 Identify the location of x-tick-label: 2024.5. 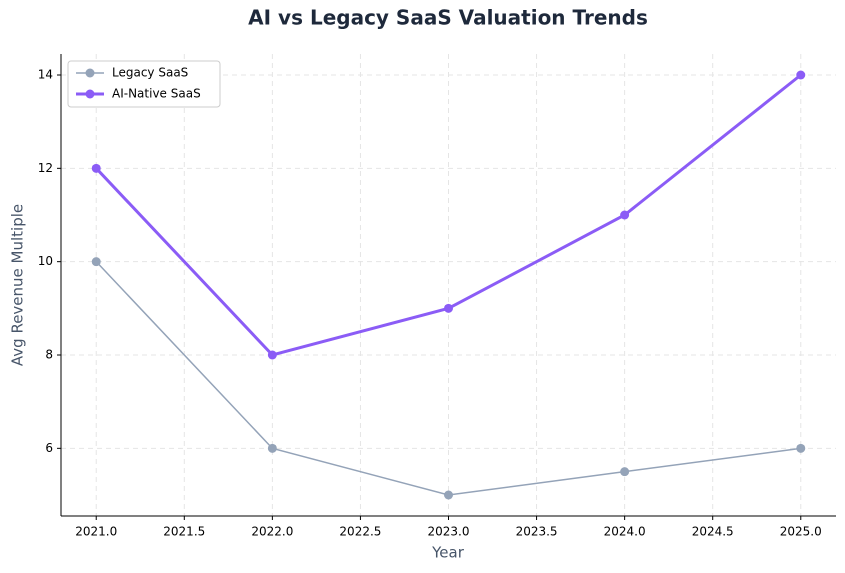
(713, 532).